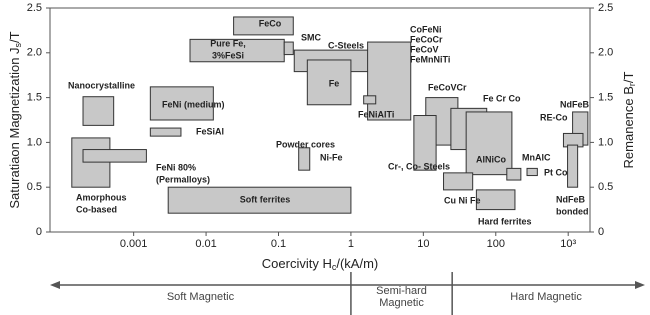 The height and width of the screenshot is (315, 650). What do you see at coordinates (176, 167) in the screenshot?
I see `material-label: FeNi 80%` at bounding box center [176, 167].